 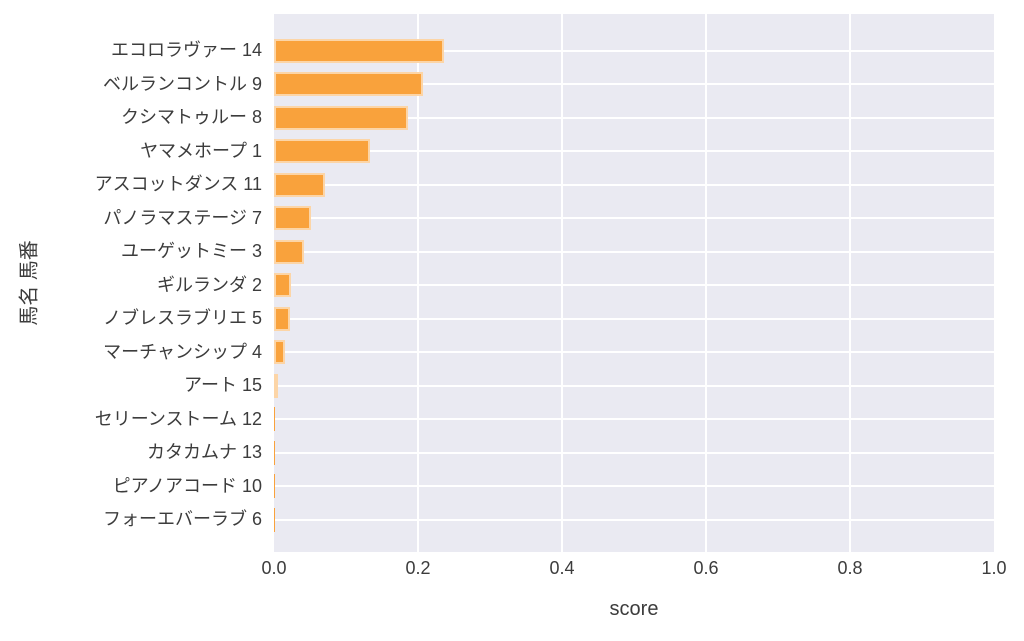 I want to click on y-tick-label: ユーゲットミー 3, so click(x=191, y=251).